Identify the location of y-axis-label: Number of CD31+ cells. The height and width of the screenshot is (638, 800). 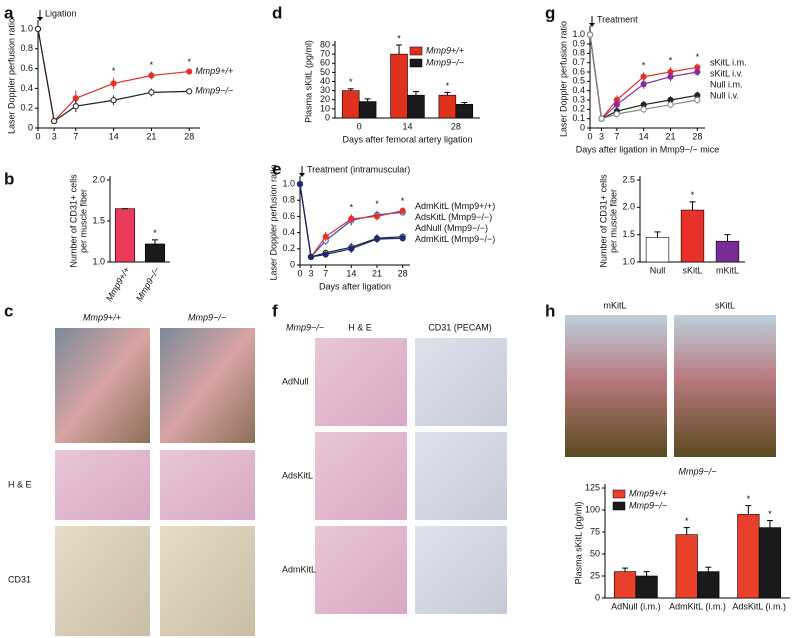
(73, 221).